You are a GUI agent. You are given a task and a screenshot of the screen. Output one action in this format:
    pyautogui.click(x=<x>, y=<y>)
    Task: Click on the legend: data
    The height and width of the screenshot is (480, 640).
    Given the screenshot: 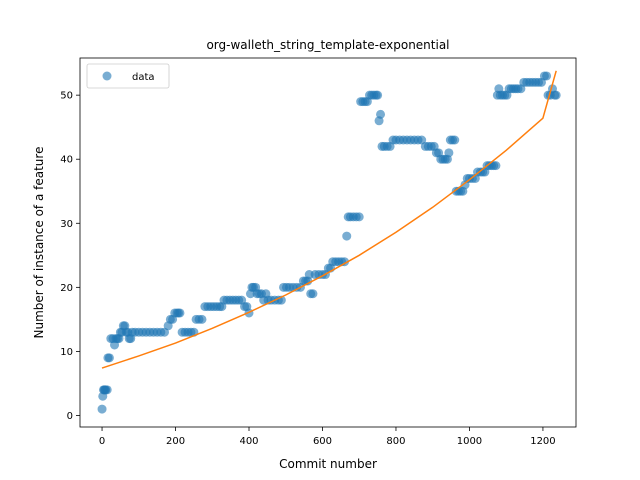 What is the action you would take?
    pyautogui.click(x=128, y=76)
    